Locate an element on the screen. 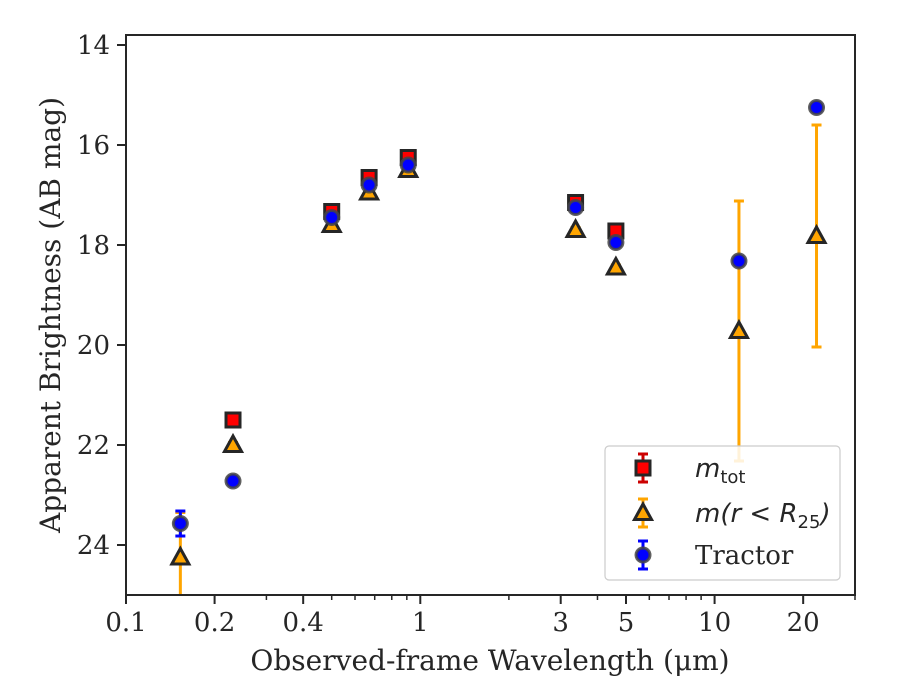 The image size is (900, 700). x-tick-label-4: 3 is located at coordinates (560, 623).